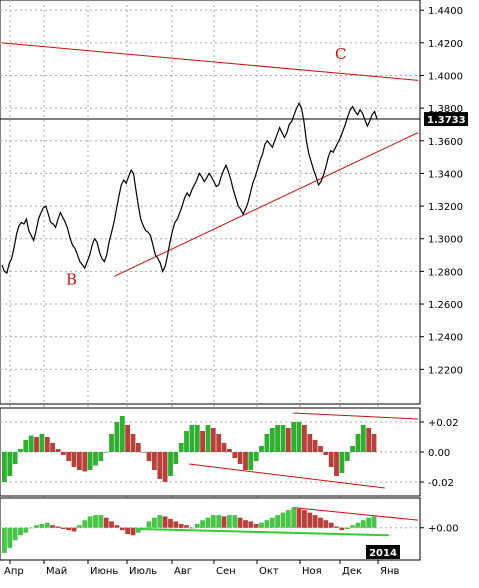 This screenshot has width=479, height=588. Describe the element at coordinates (445, 44) in the screenshot. I see `price-tick-label: 1.4200` at that location.